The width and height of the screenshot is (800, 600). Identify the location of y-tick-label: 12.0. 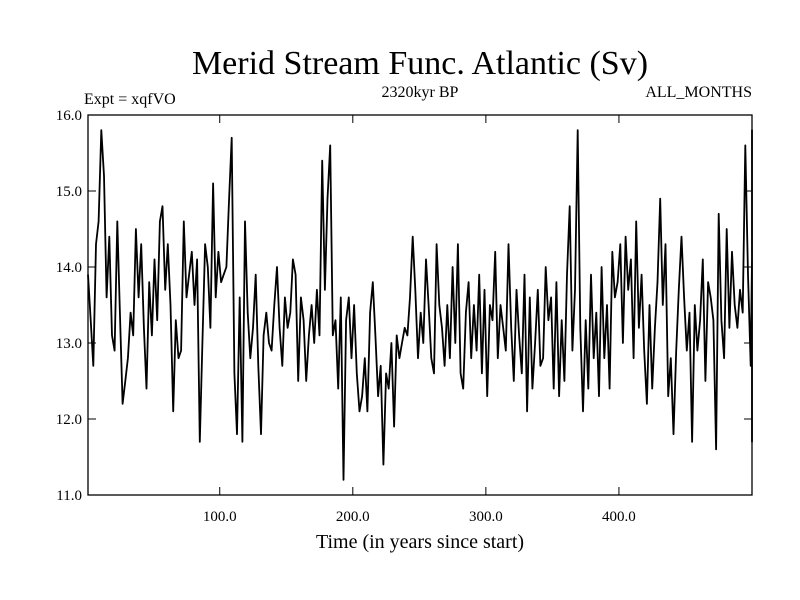
(69, 420).